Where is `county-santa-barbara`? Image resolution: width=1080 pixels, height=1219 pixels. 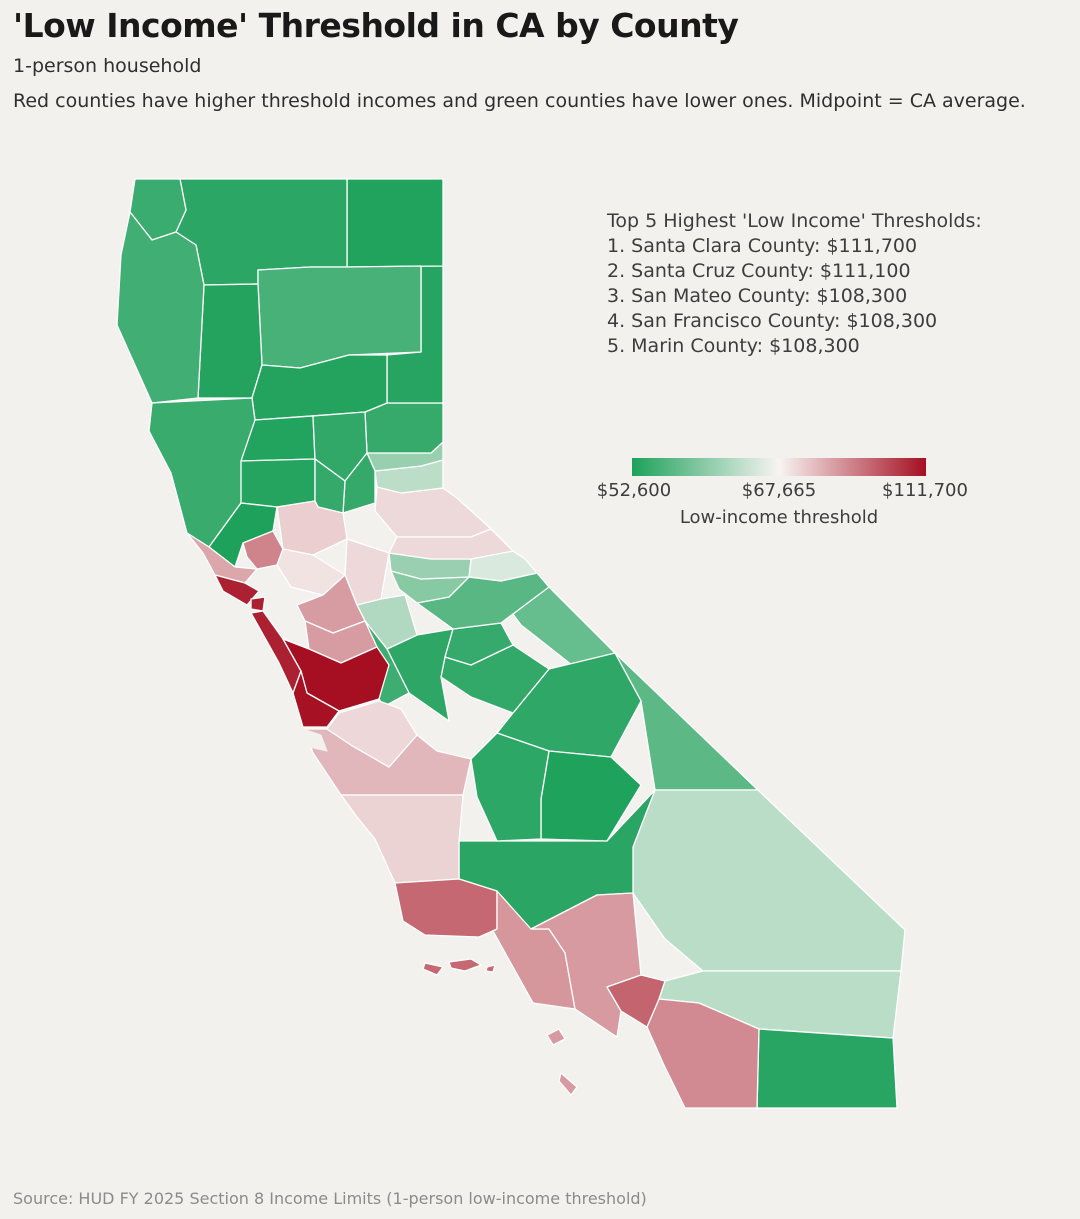
county-santa-barbara is located at coordinates (446, 908).